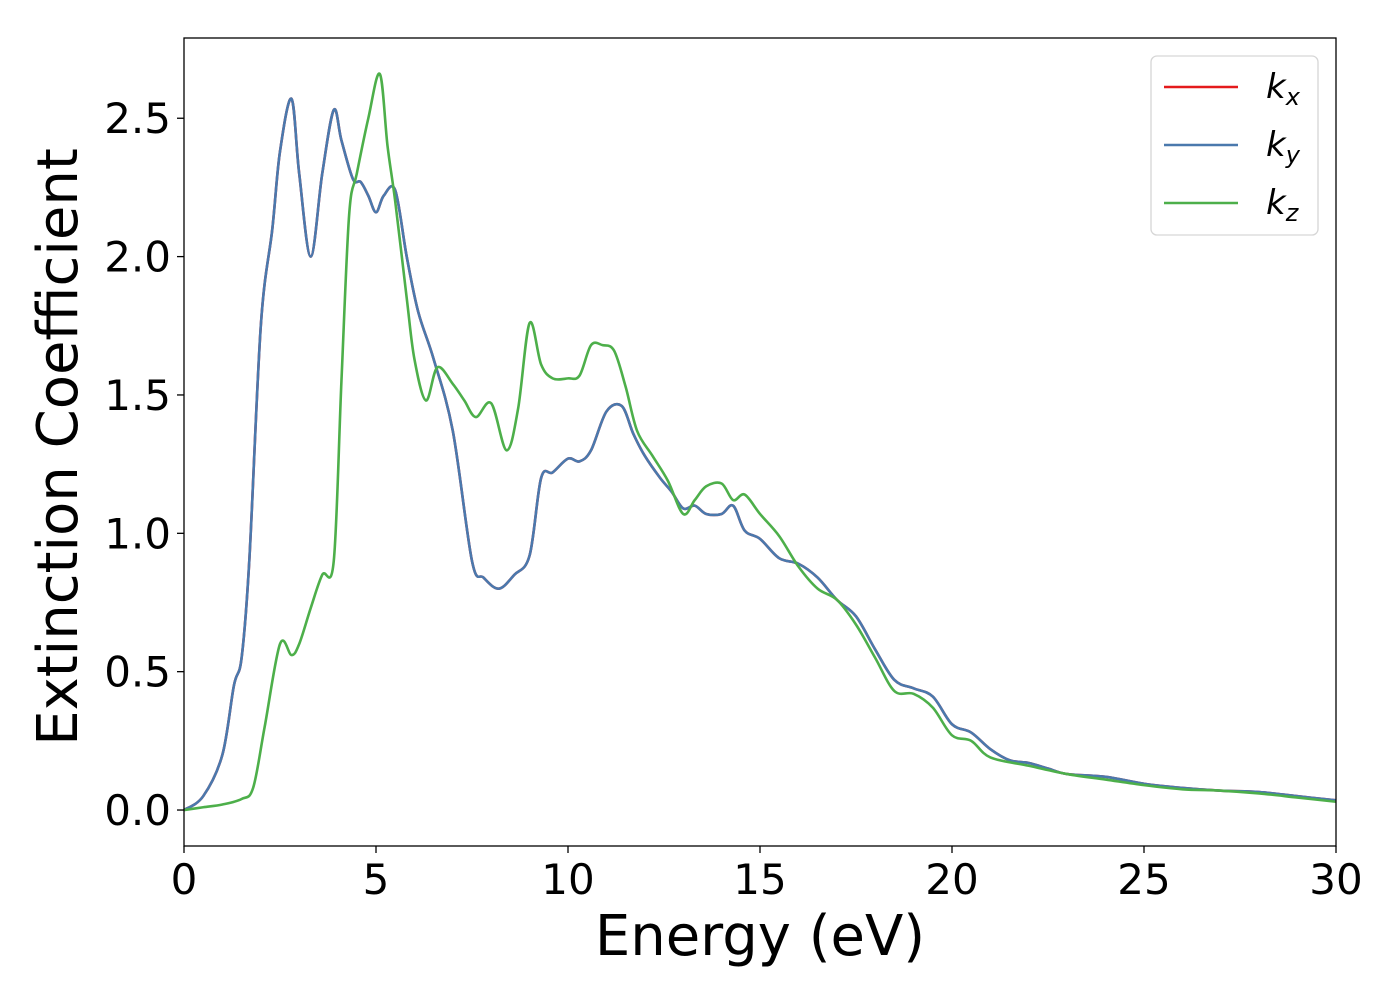 This screenshot has width=1400, height=1000. I want to click on x-axis-title: Energy (eV), so click(760, 936).